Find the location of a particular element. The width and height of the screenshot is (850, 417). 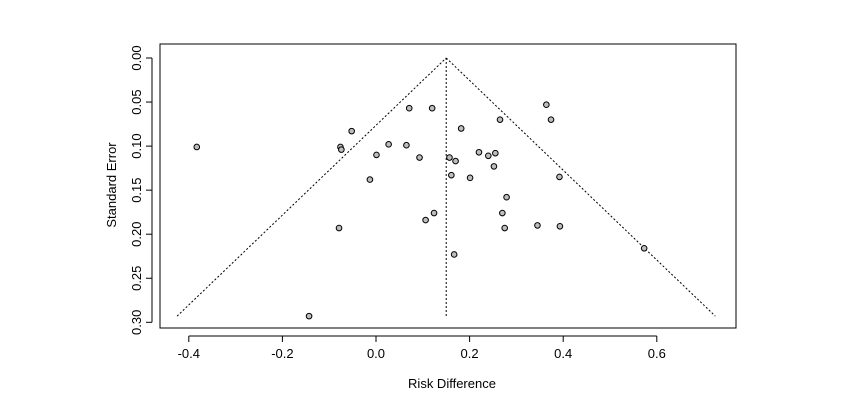

y-tick-label: 0.00 is located at coordinates (136, 57).